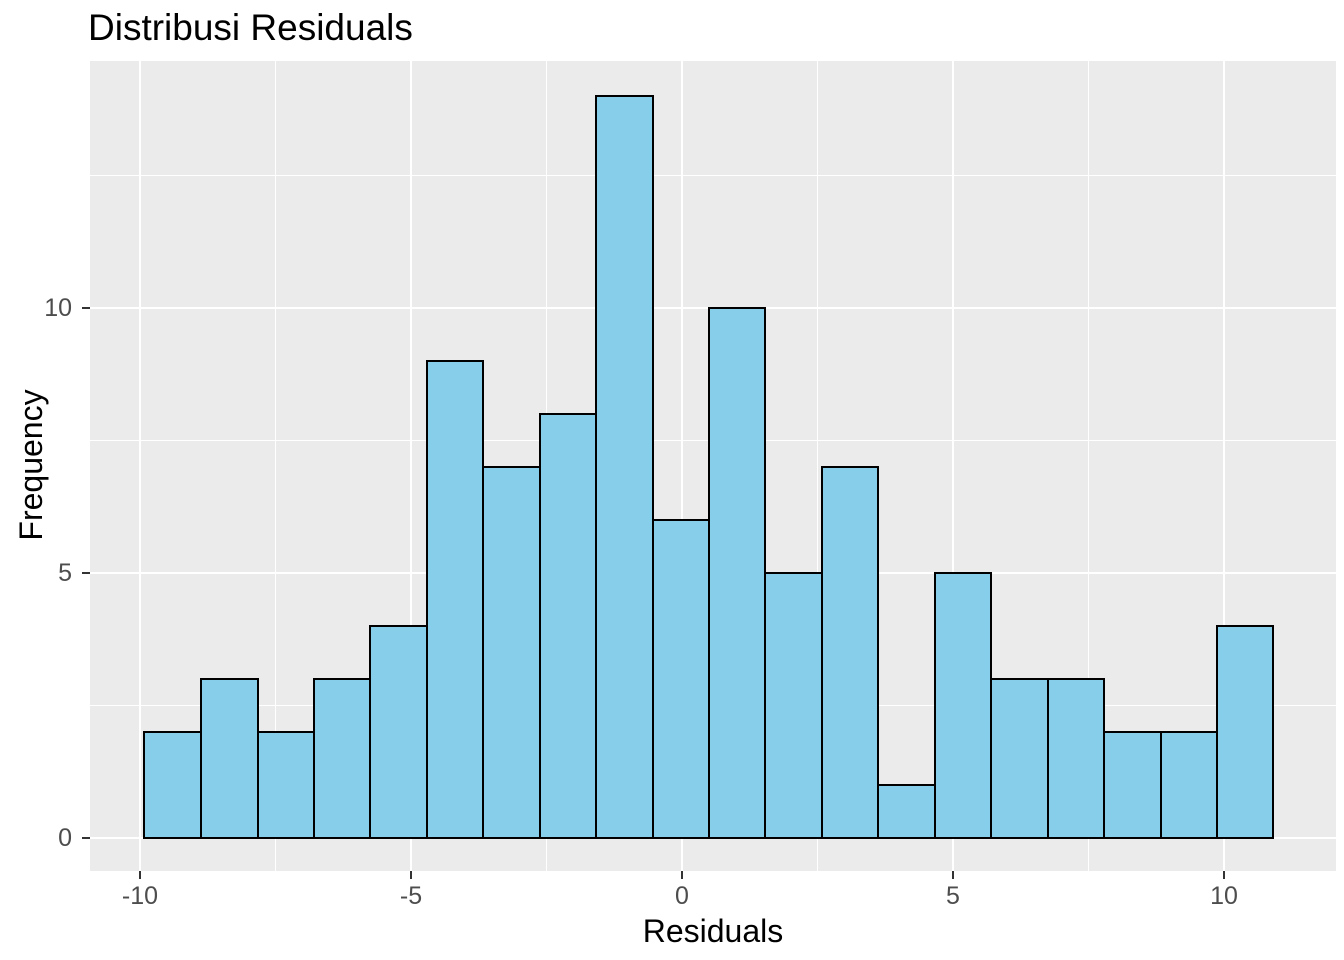 The width and height of the screenshot is (1344, 960). Describe the element at coordinates (65, 573) in the screenshot. I see `y-tick-label: 5` at that location.